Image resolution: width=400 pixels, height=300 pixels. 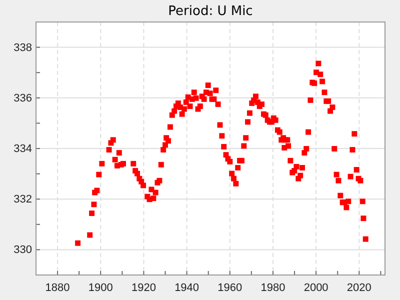 I want to click on y-tick-label: 336, so click(x=23, y=98).